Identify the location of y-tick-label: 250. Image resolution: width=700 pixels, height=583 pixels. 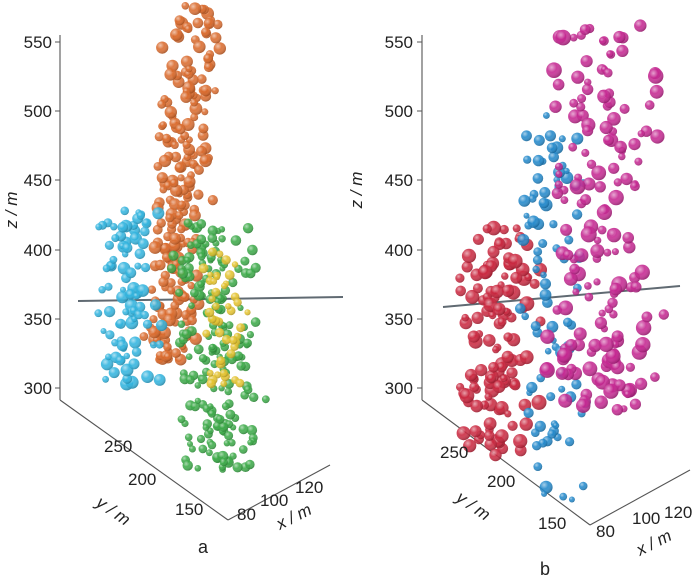
(118, 446).